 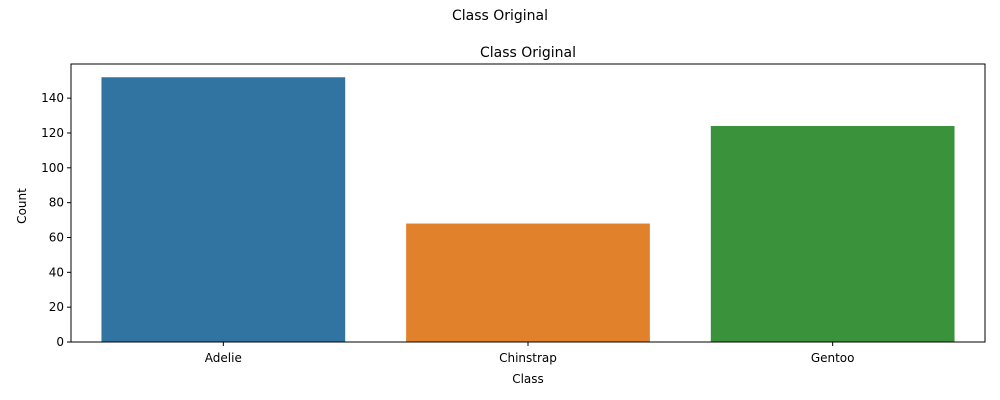 What do you see at coordinates (56, 272) in the screenshot?
I see `y-tick-label: 40` at bounding box center [56, 272].